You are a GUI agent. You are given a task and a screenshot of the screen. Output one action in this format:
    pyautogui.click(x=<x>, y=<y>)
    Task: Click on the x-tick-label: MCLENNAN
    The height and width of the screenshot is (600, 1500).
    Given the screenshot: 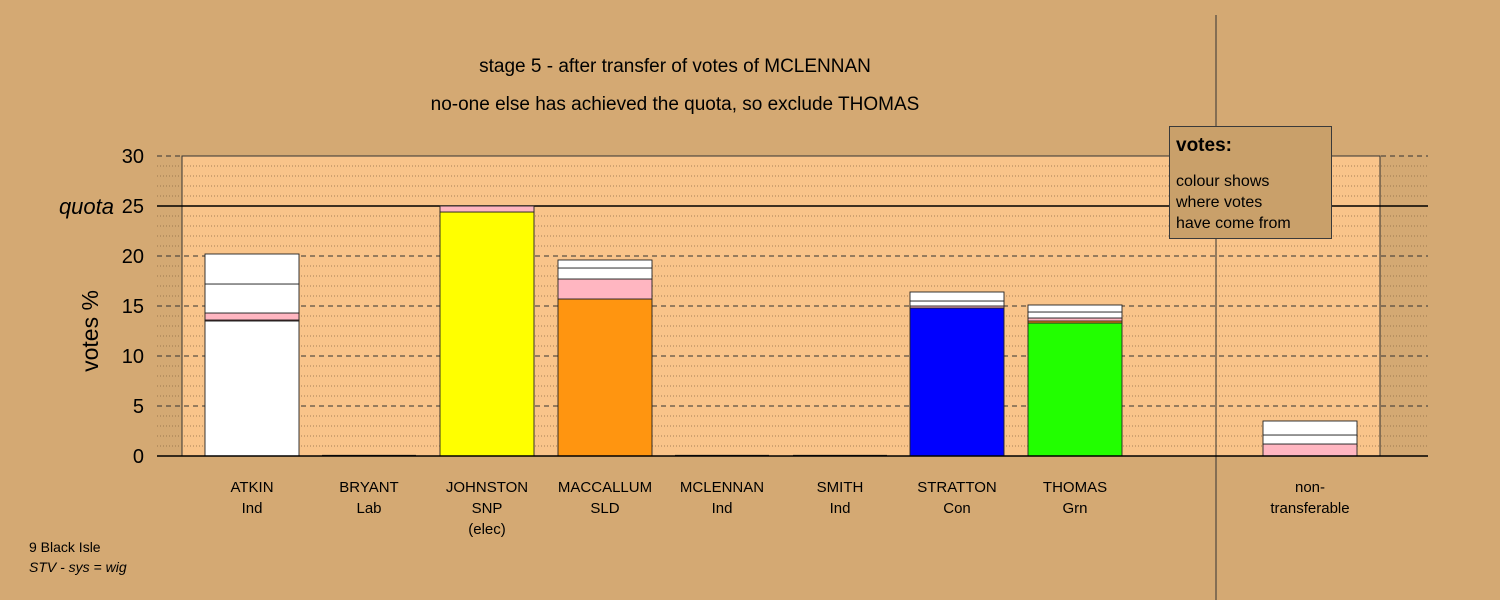 What is the action you would take?
    pyautogui.click(x=722, y=487)
    